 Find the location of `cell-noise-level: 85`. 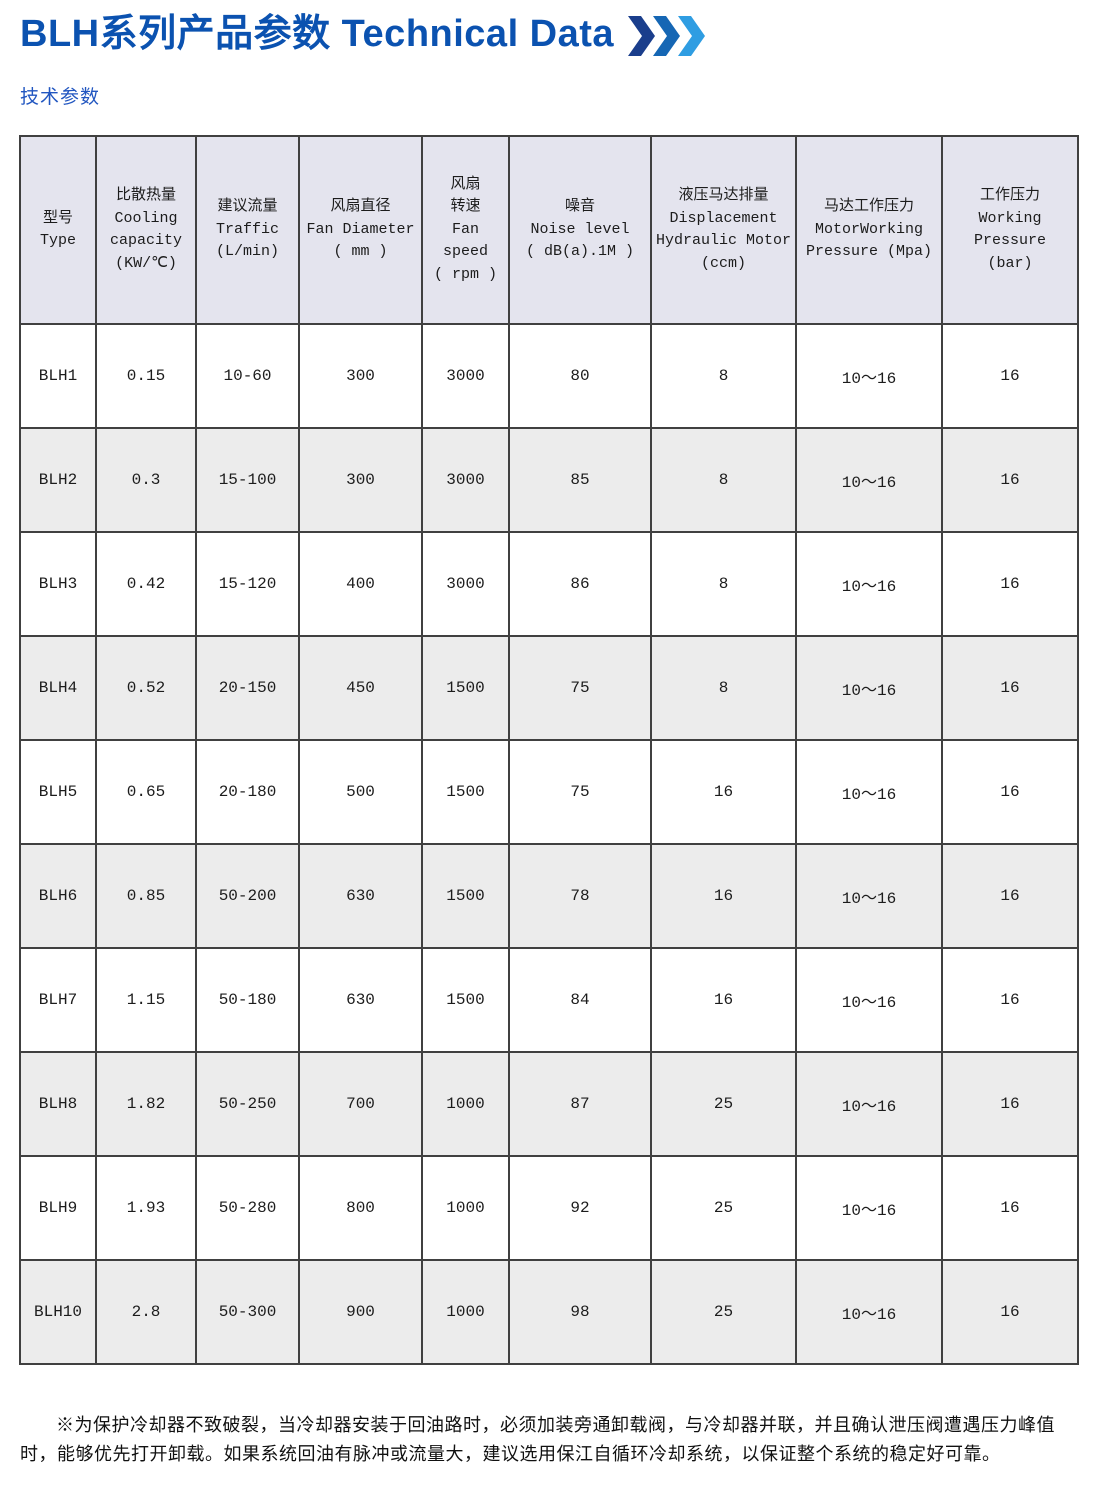

cell-noise-level: 85 is located at coordinates (580, 480).